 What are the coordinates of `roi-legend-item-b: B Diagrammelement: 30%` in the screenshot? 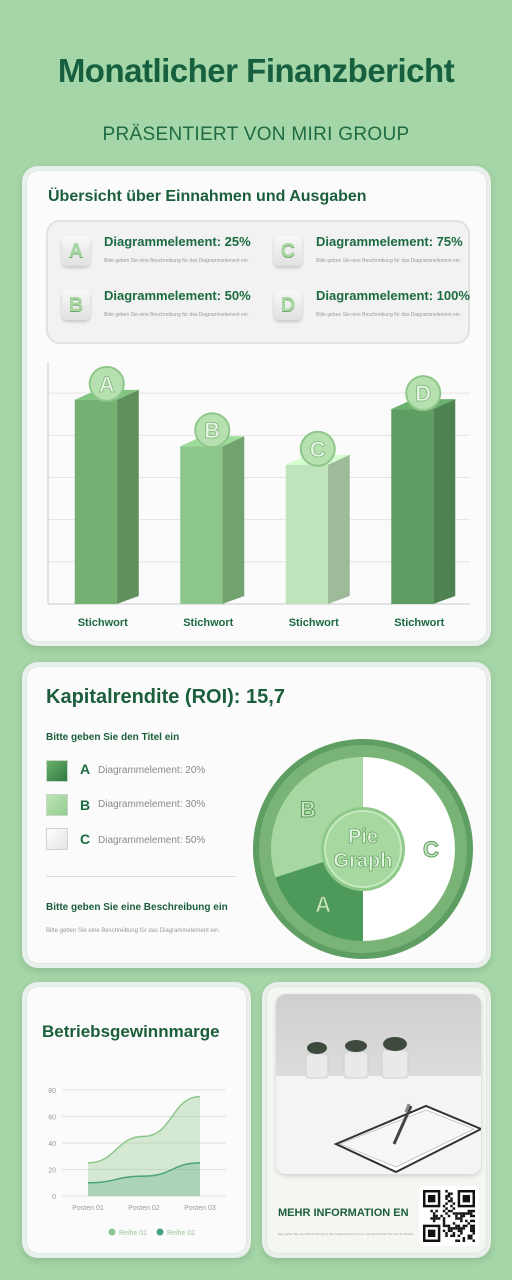 It's located at (146, 806).